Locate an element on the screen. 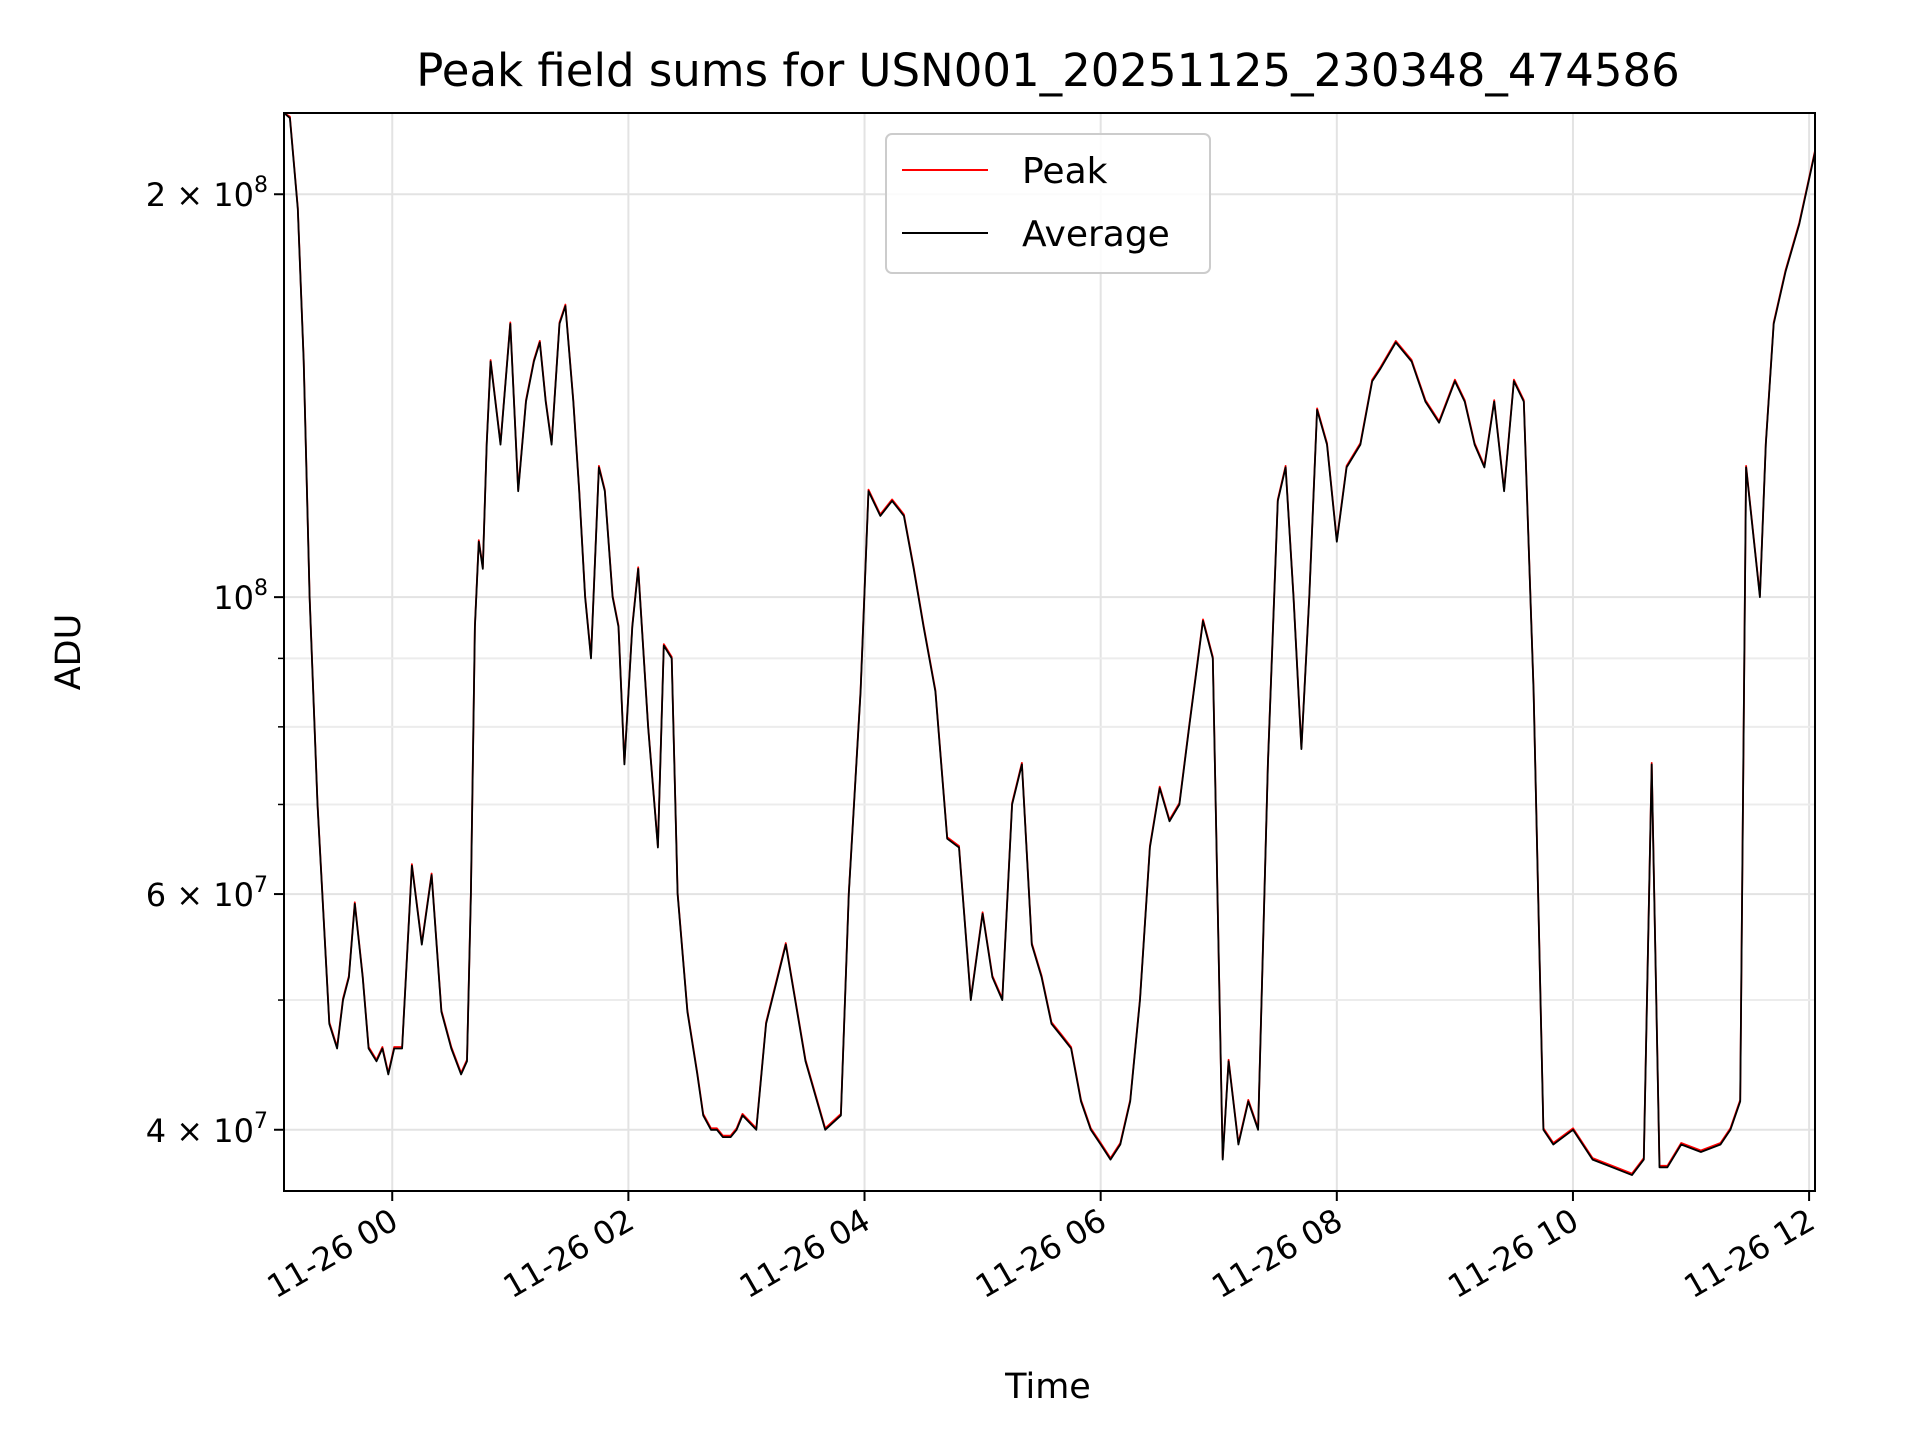  y-tick-label-base: 10 is located at coordinates (233, 598).